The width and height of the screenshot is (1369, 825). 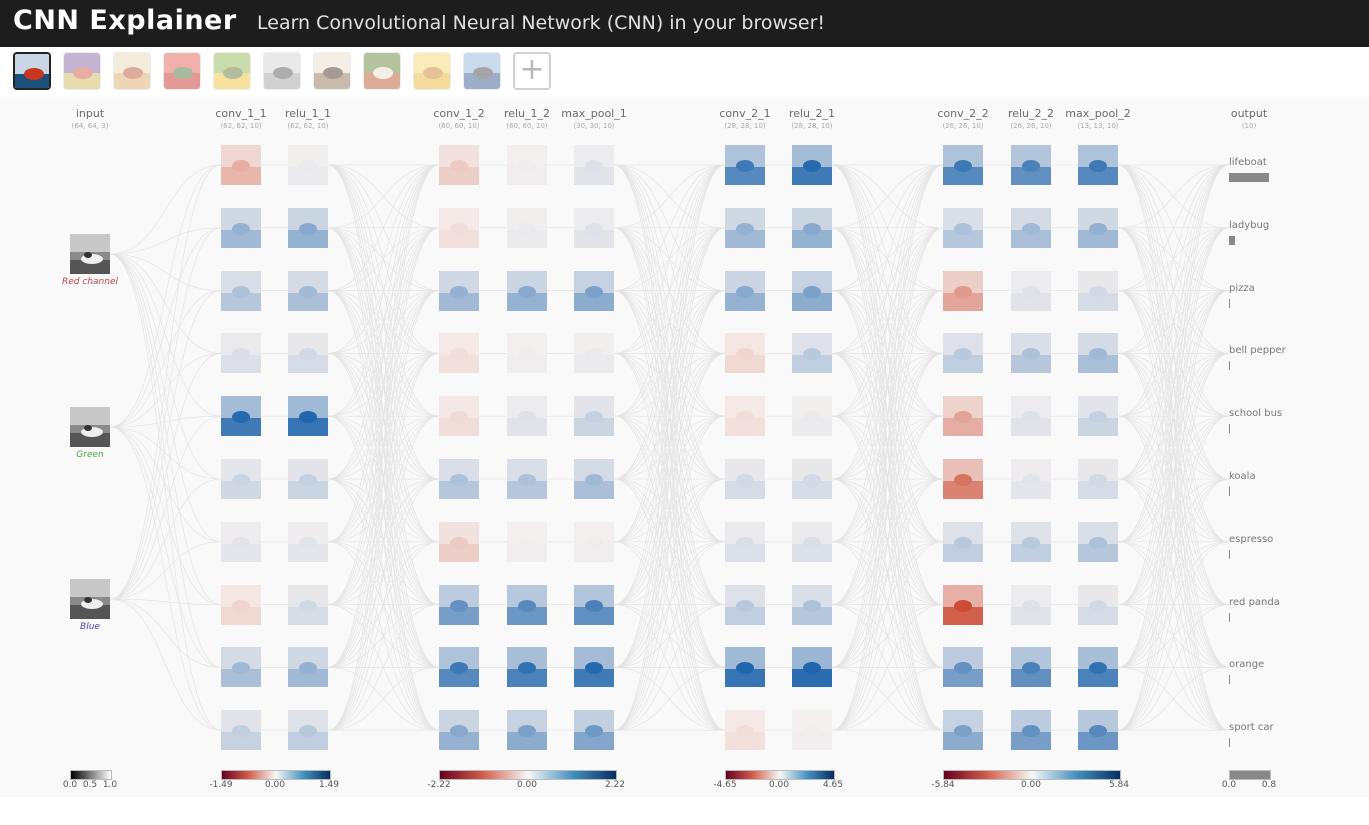 I want to click on thumbnail-red-panda, so click(x=382, y=71).